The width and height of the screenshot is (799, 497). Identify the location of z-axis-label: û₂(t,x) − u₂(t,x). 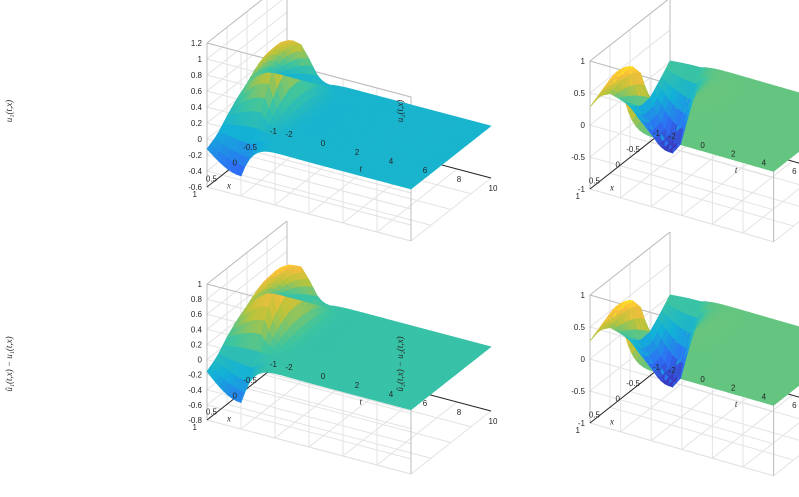
(400, 363).